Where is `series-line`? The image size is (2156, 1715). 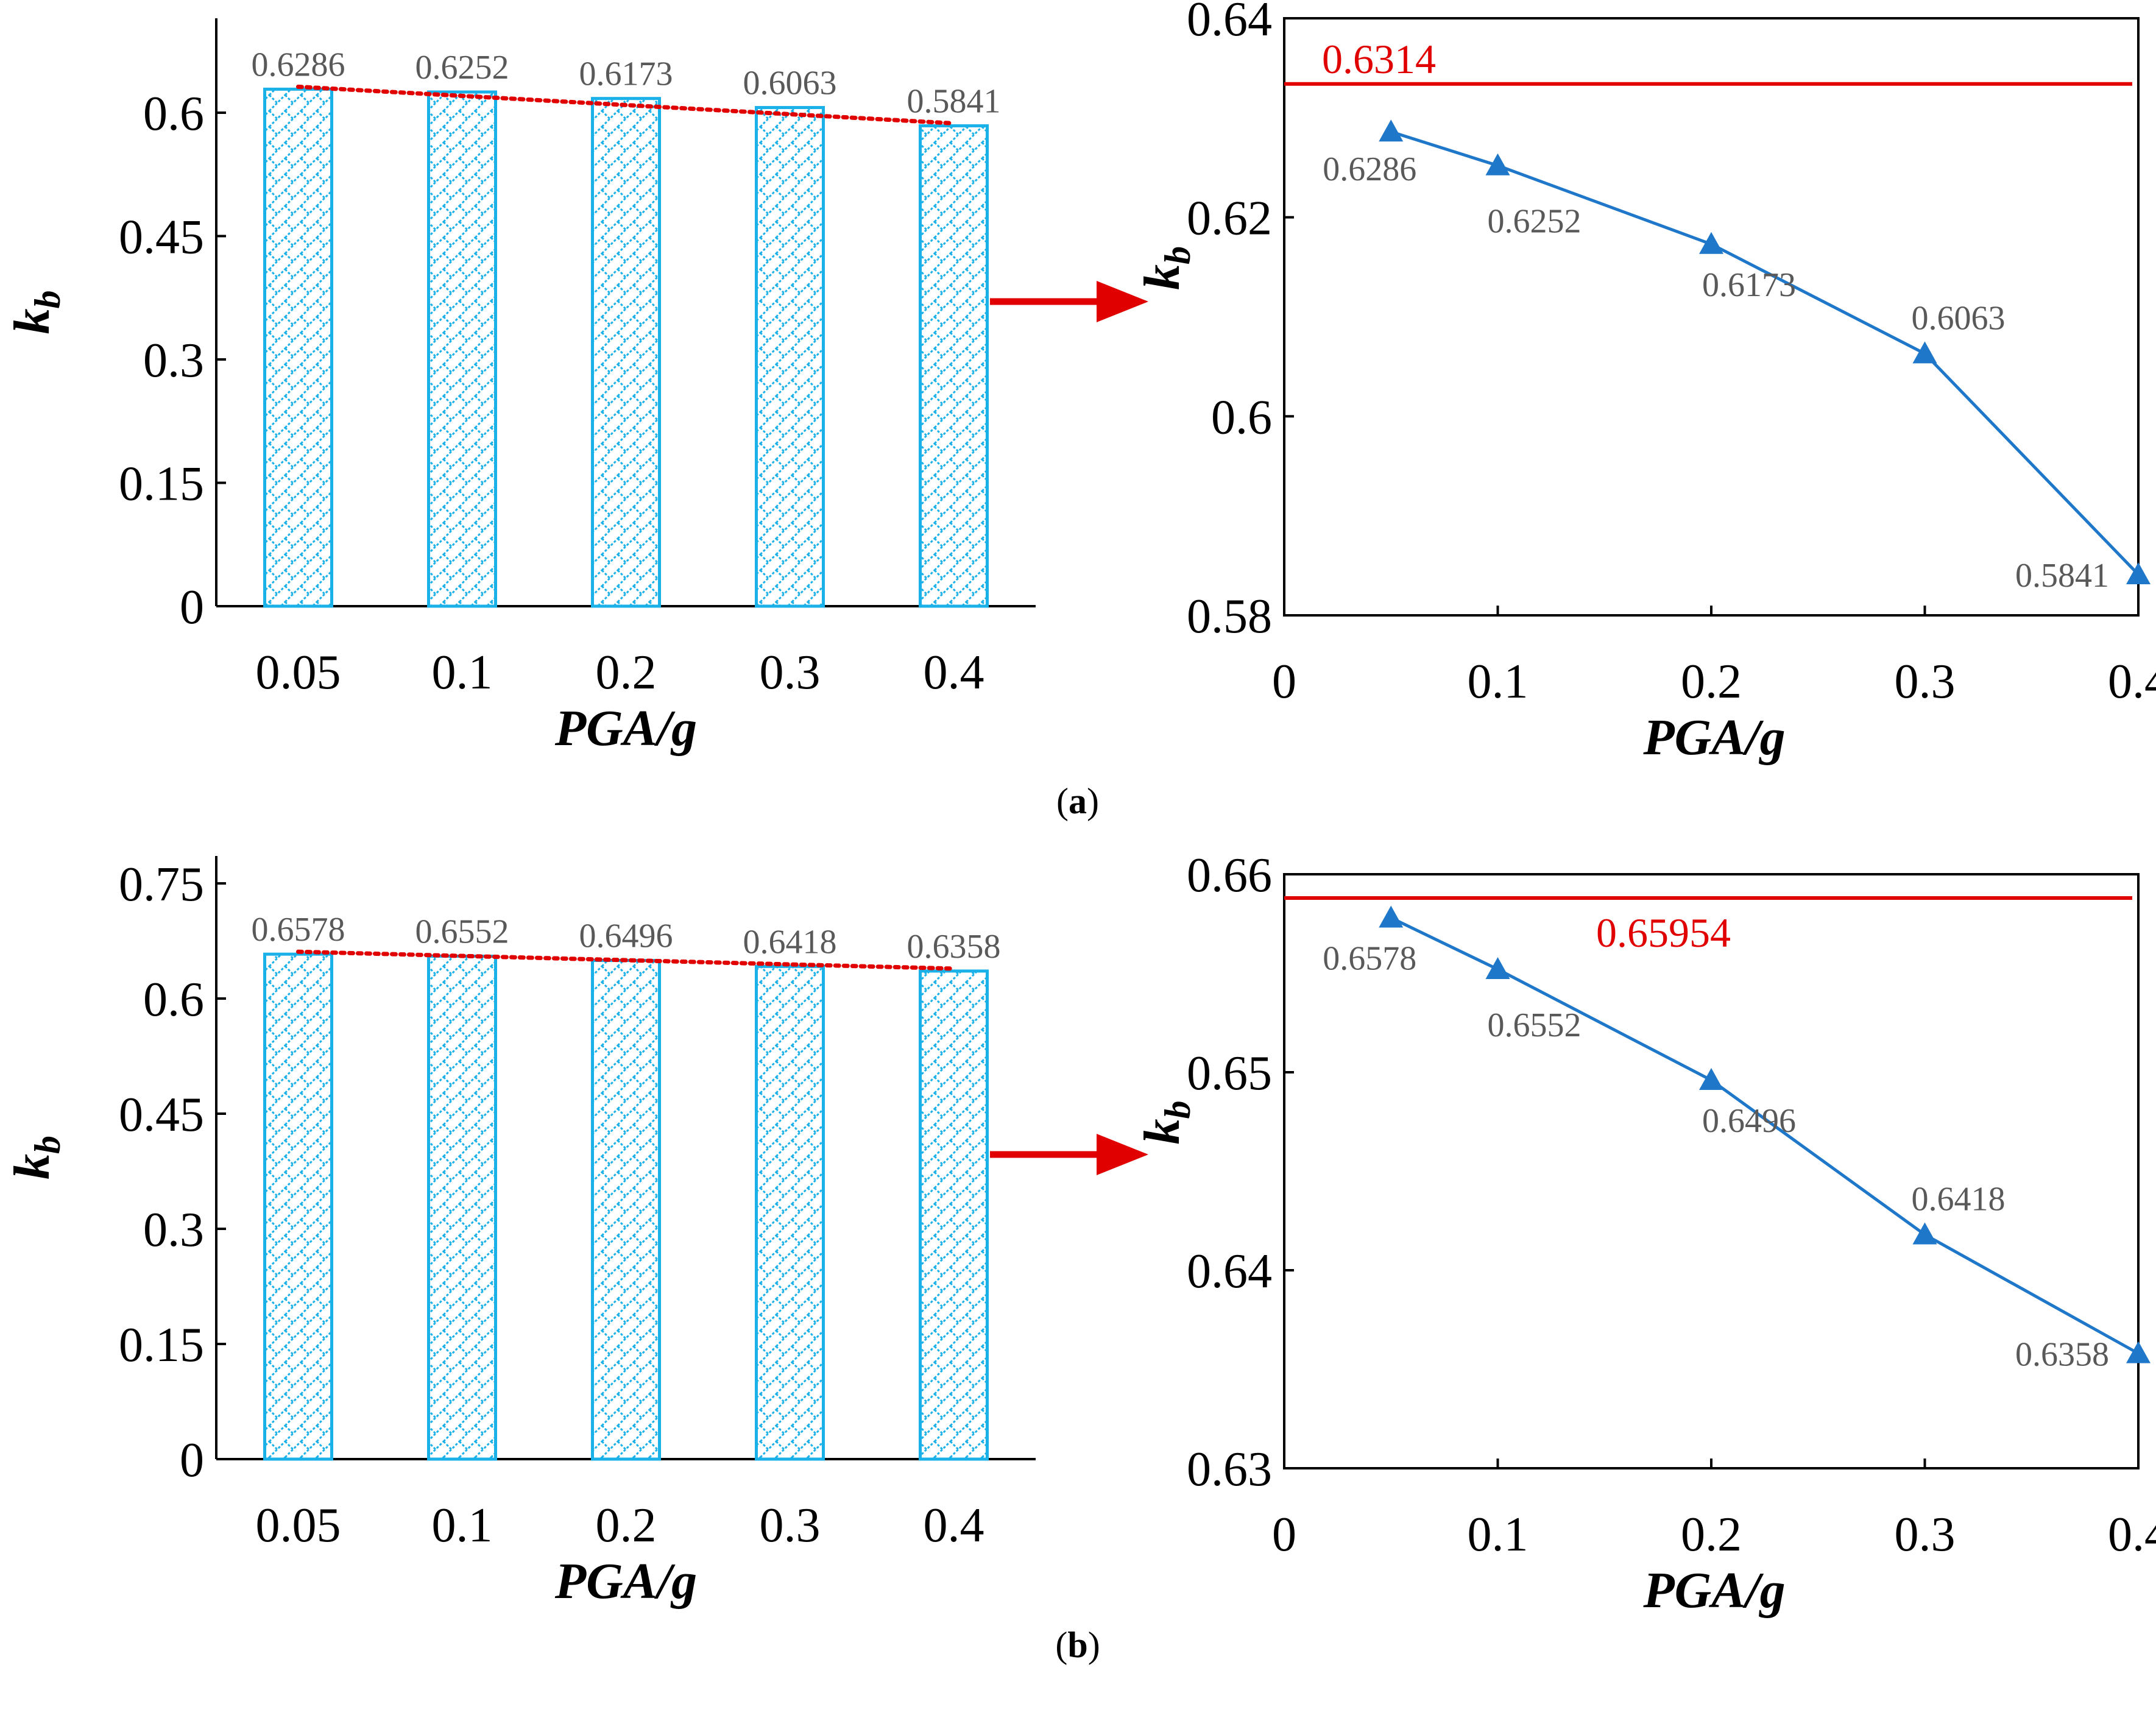 series-line is located at coordinates (1765, 353).